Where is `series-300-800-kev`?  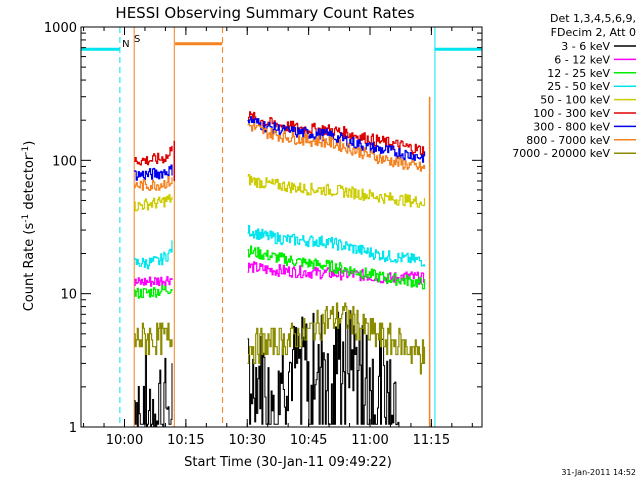
series-300-800-kev is located at coordinates (280, 148).